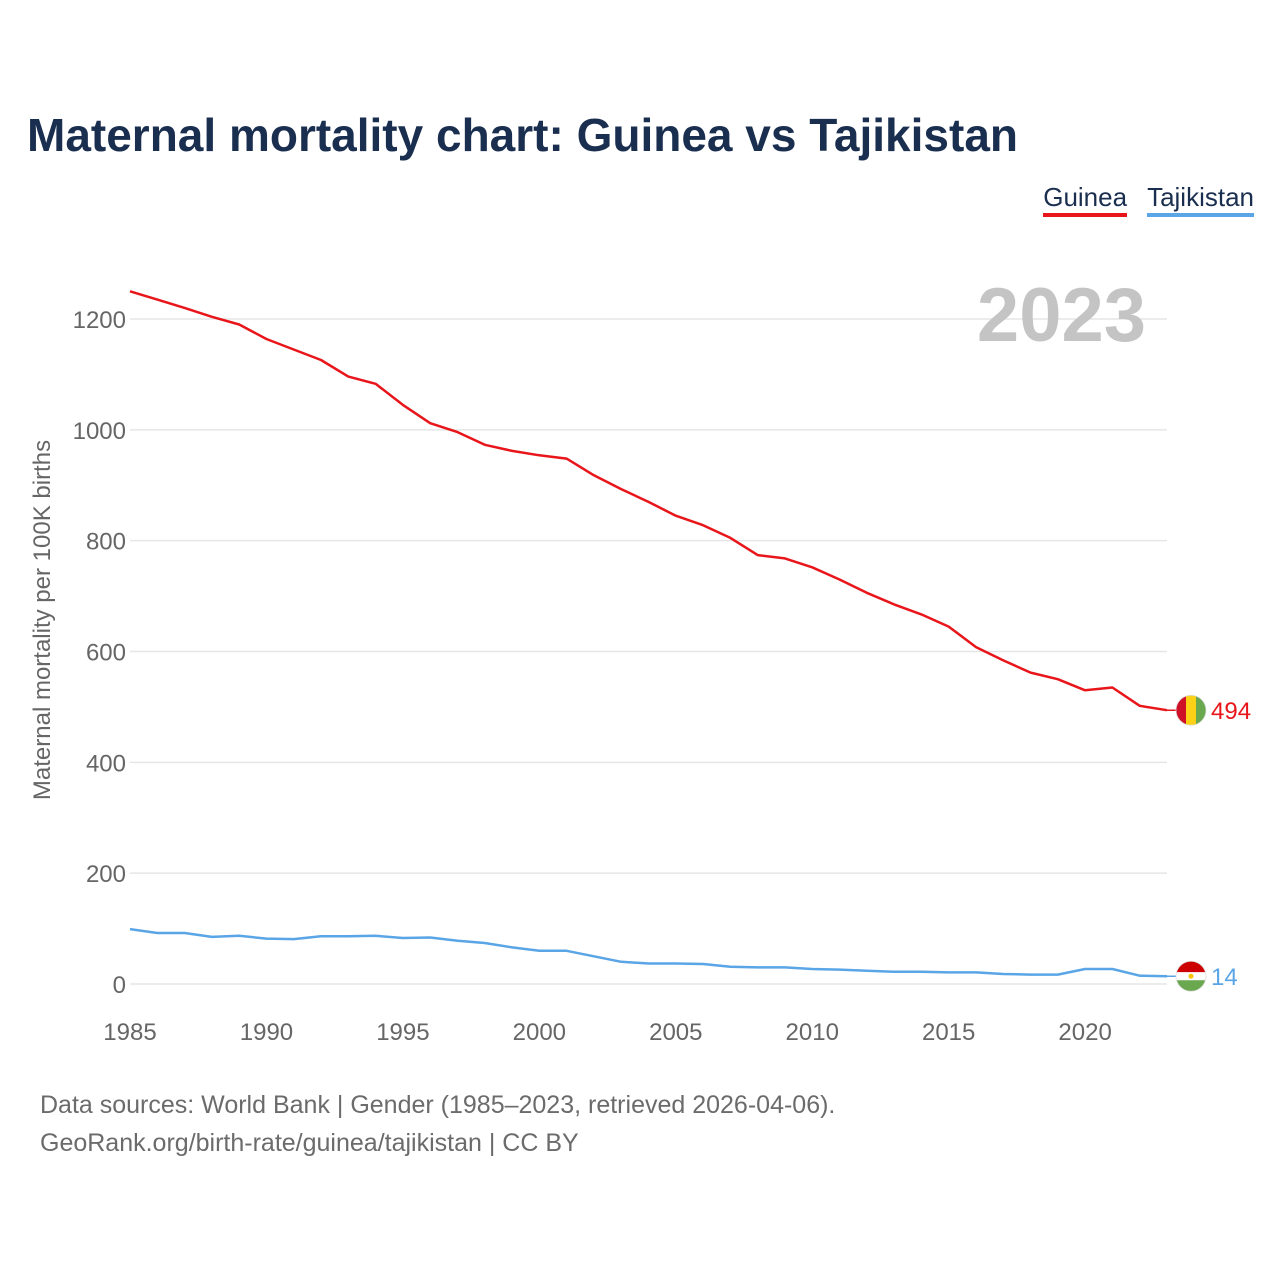 The width and height of the screenshot is (1280, 1280). What do you see at coordinates (1191, 710) in the screenshot?
I see `flag-icon-guinea` at bounding box center [1191, 710].